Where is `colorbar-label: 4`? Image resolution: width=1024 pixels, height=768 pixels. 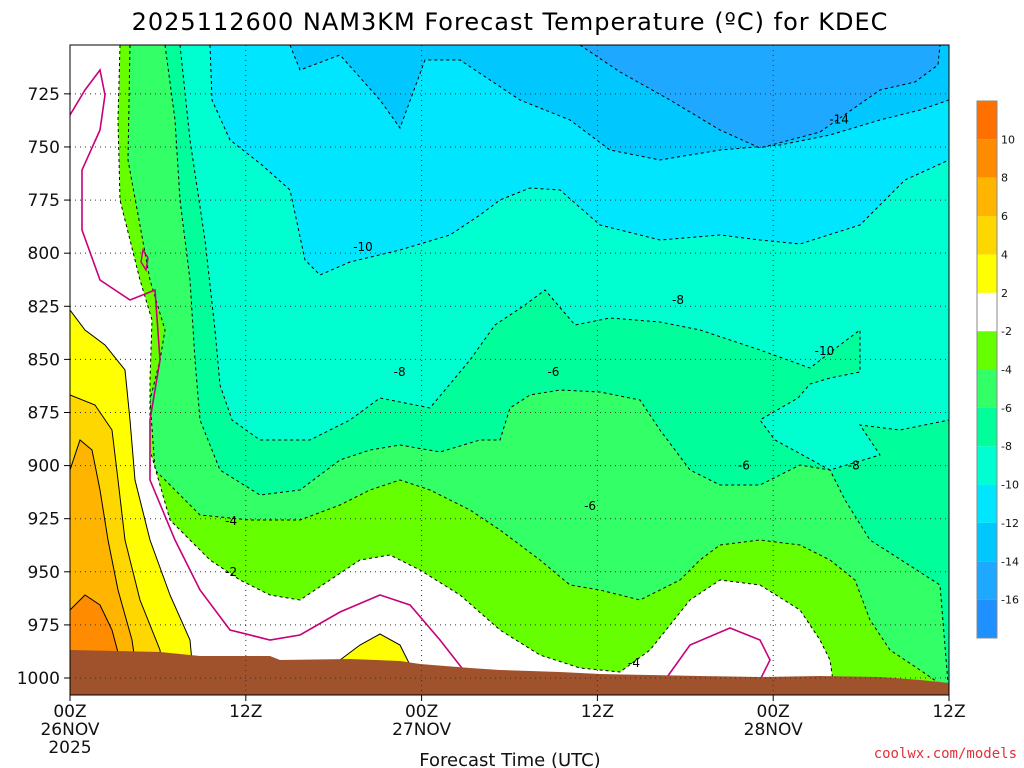 colorbar-label: 4 is located at coordinates (1004, 254).